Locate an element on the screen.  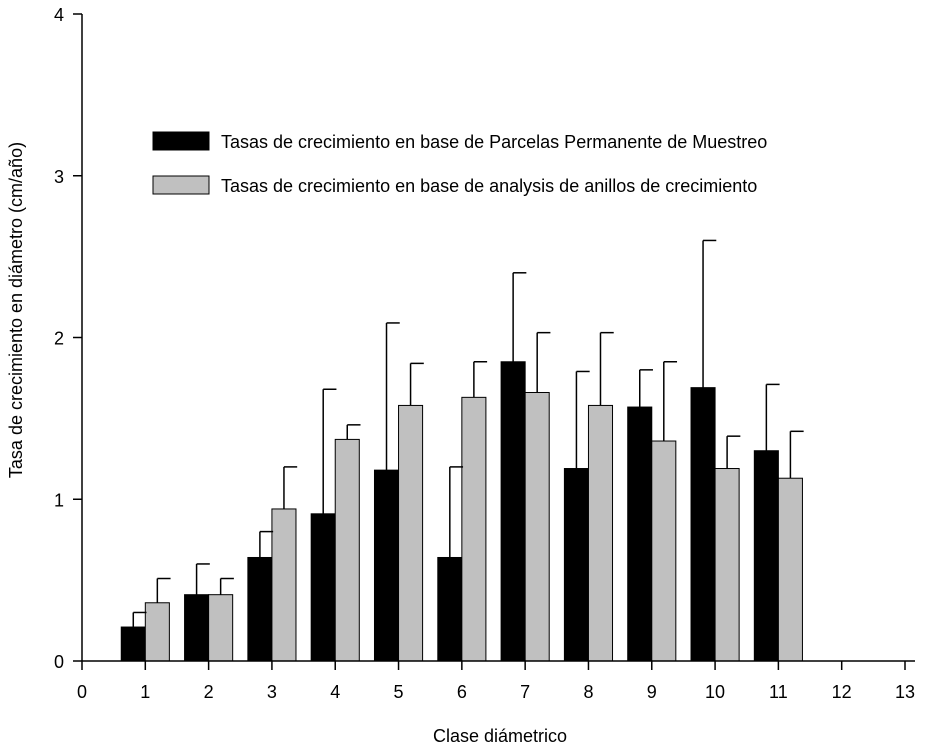
x-tick-label: 5 is located at coordinates (399, 692).